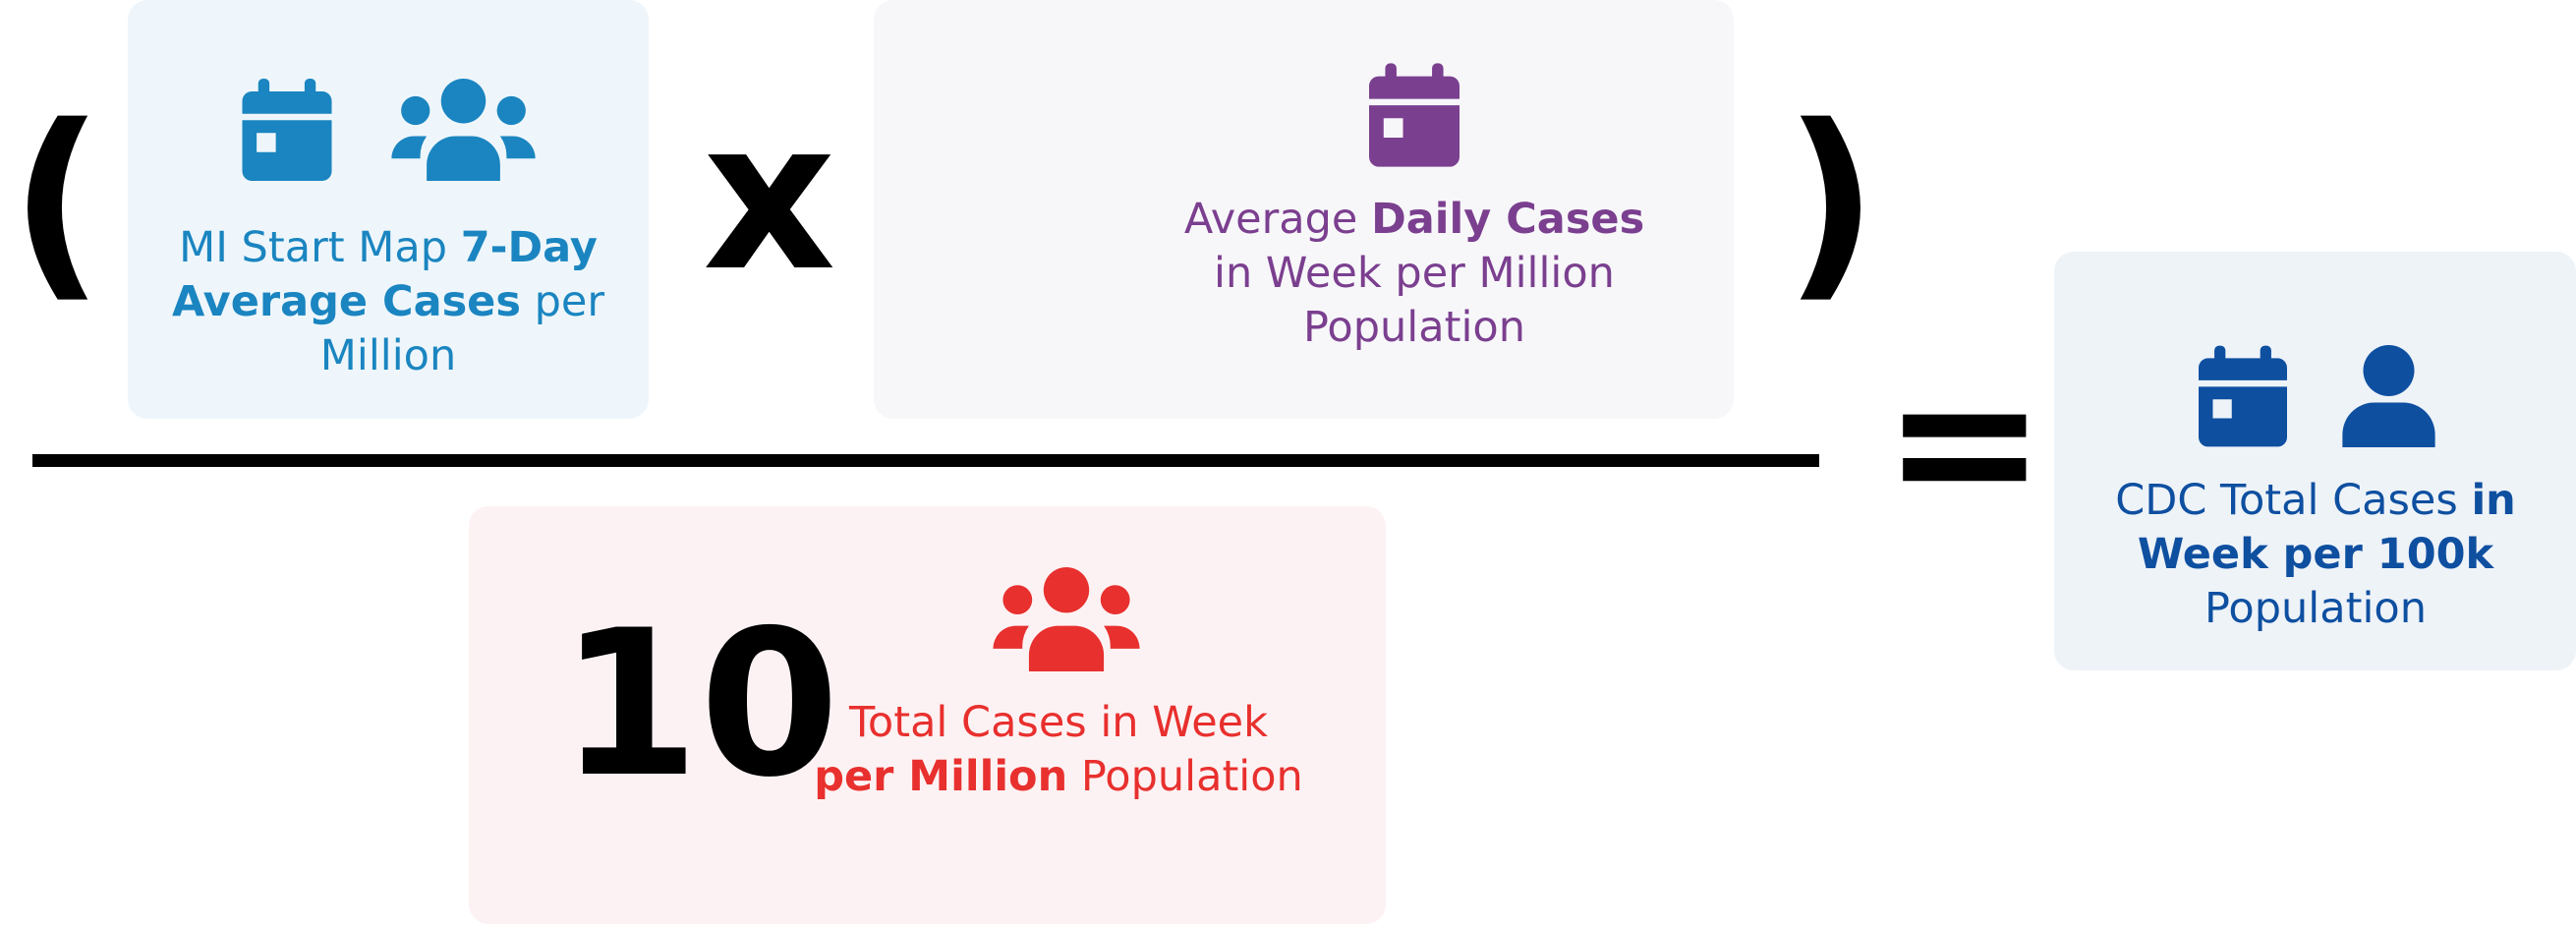 The image size is (2576, 927). Describe the element at coordinates (313, 247) in the screenshot. I see `label-part: MI Start Map` at that location.